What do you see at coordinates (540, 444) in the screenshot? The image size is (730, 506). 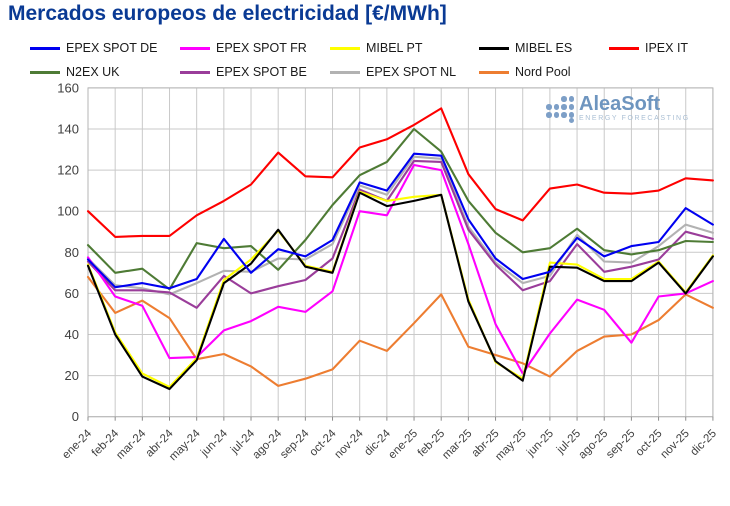 I see `x-tick-label: jun-25` at bounding box center [540, 444].